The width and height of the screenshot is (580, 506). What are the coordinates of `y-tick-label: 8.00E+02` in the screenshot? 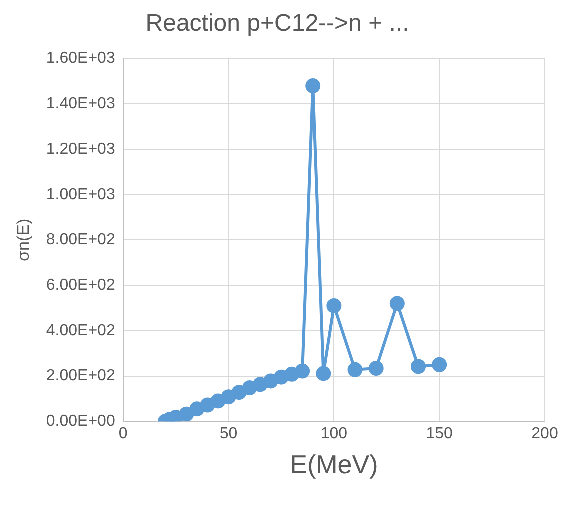 It's located at (81, 240).